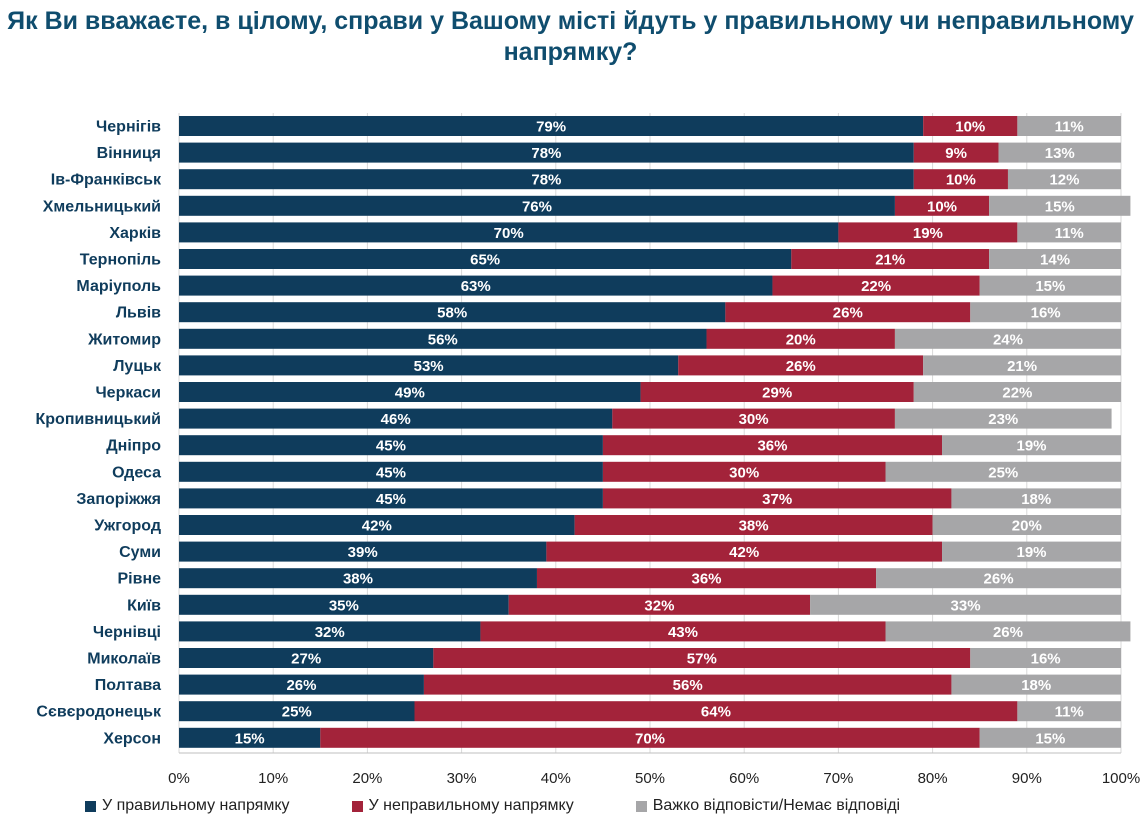  Describe the element at coordinates (128, 127) in the screenshot. I see `category-label: Чернігів` at that location.